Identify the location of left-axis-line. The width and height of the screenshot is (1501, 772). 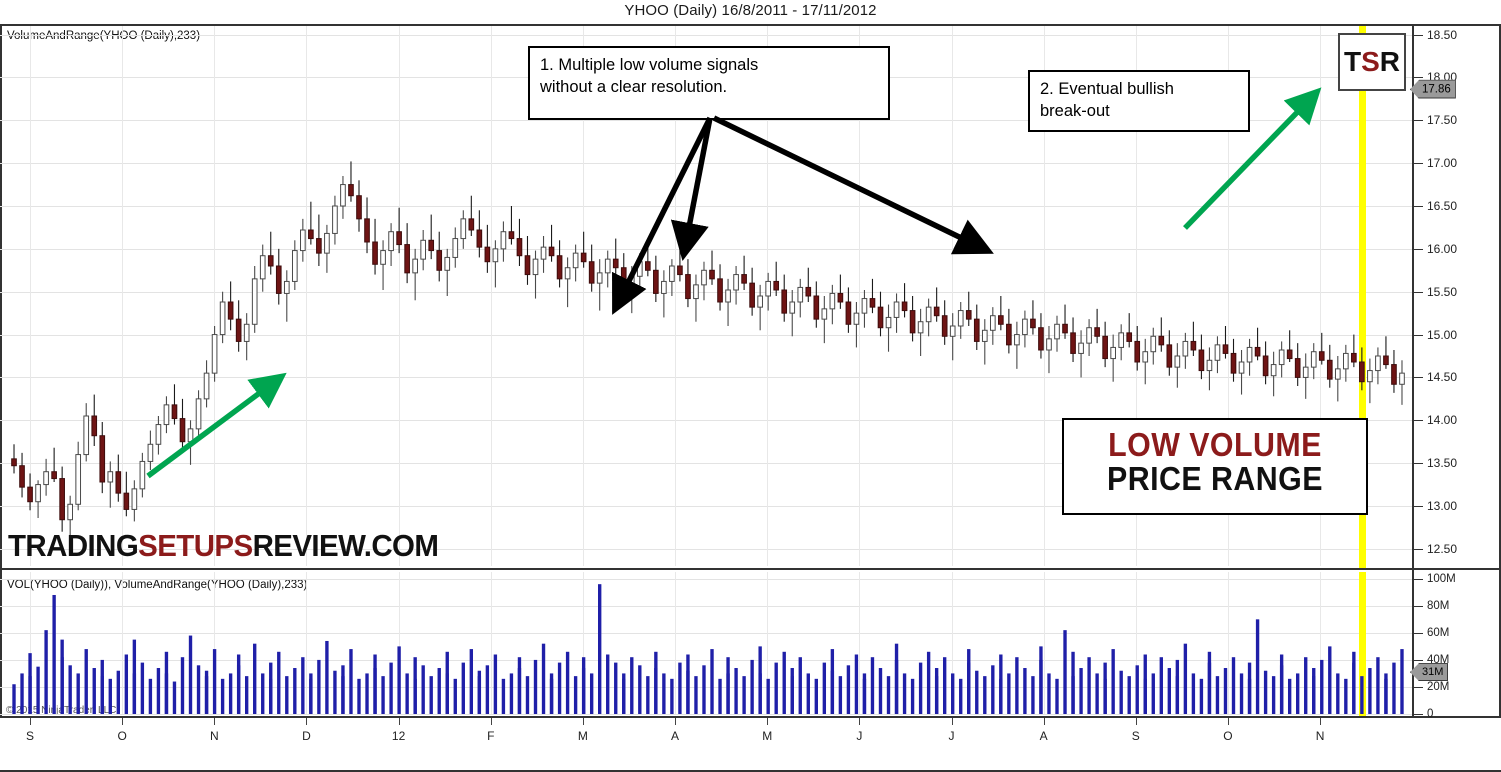
(1, 371).